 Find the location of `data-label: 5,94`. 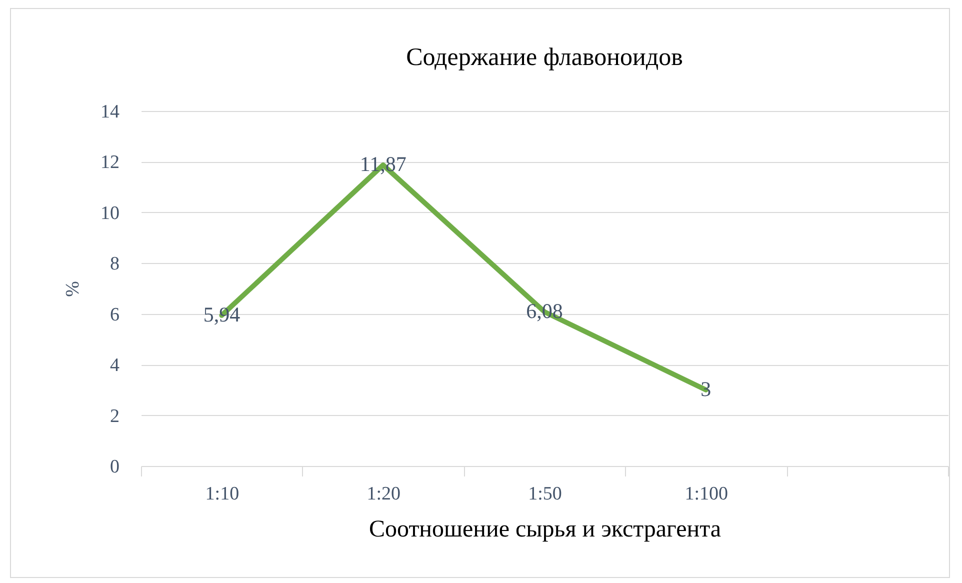

data-label: 5,94 is located at coordinates (222, 314).